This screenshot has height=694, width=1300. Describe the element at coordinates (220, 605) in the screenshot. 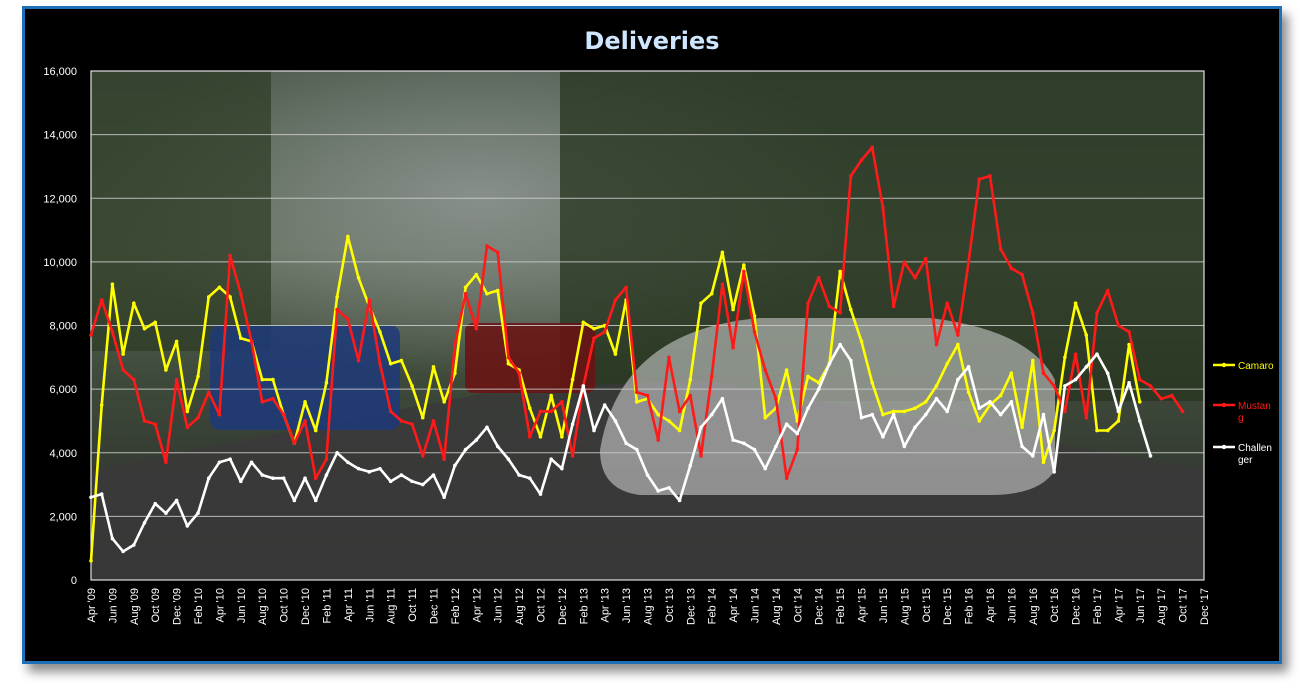

I see `x-tick-label: Apr '10` at that location.